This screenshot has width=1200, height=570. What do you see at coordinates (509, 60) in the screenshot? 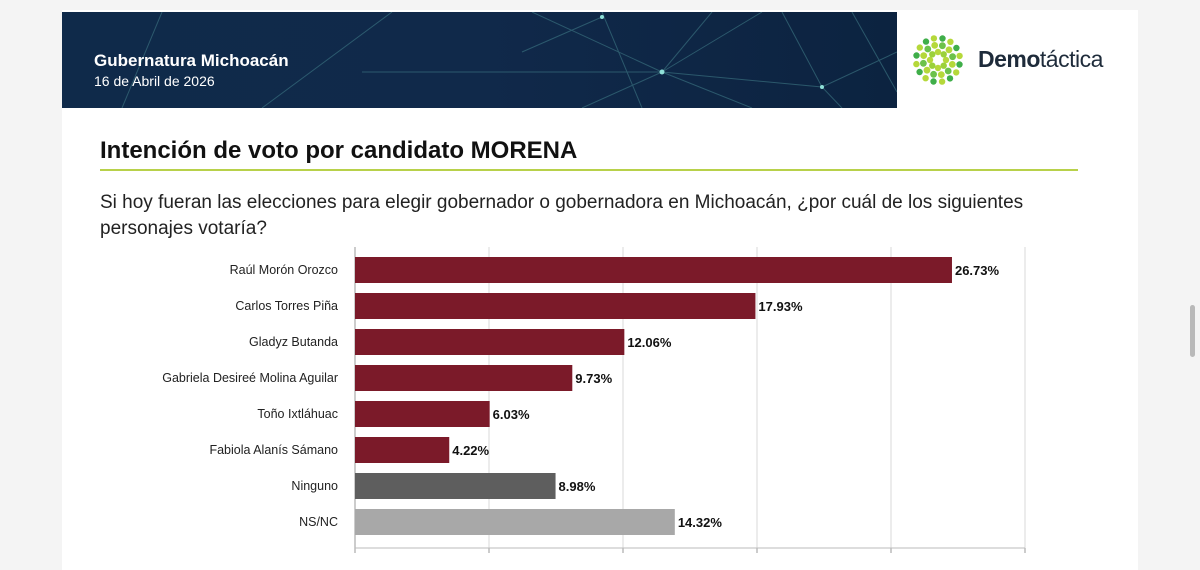
I see `network-pattern` at bounding box center [509, 60].